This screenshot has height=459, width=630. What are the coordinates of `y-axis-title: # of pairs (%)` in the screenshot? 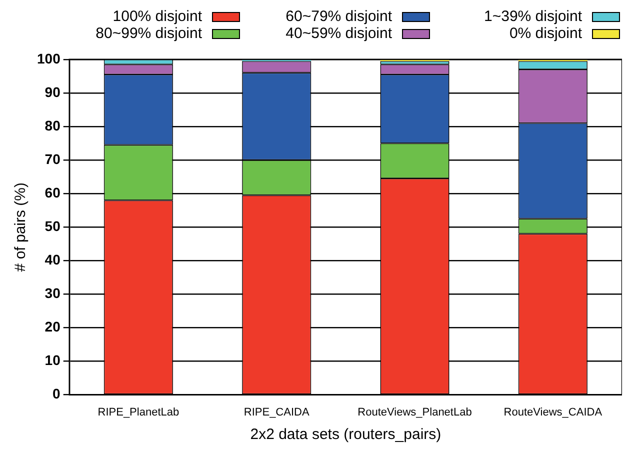 It's located at (21, 227).